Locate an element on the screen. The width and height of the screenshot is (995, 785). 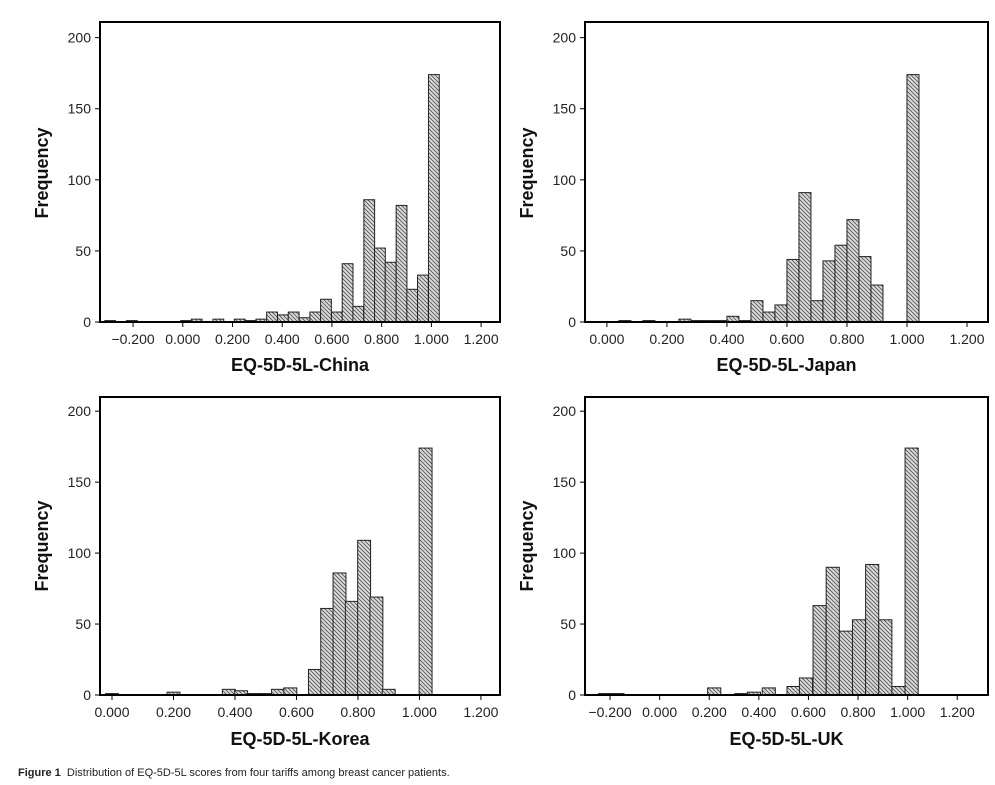
x-axis-title: EQ-5D-5L-China is located at coordinates (300, 365).